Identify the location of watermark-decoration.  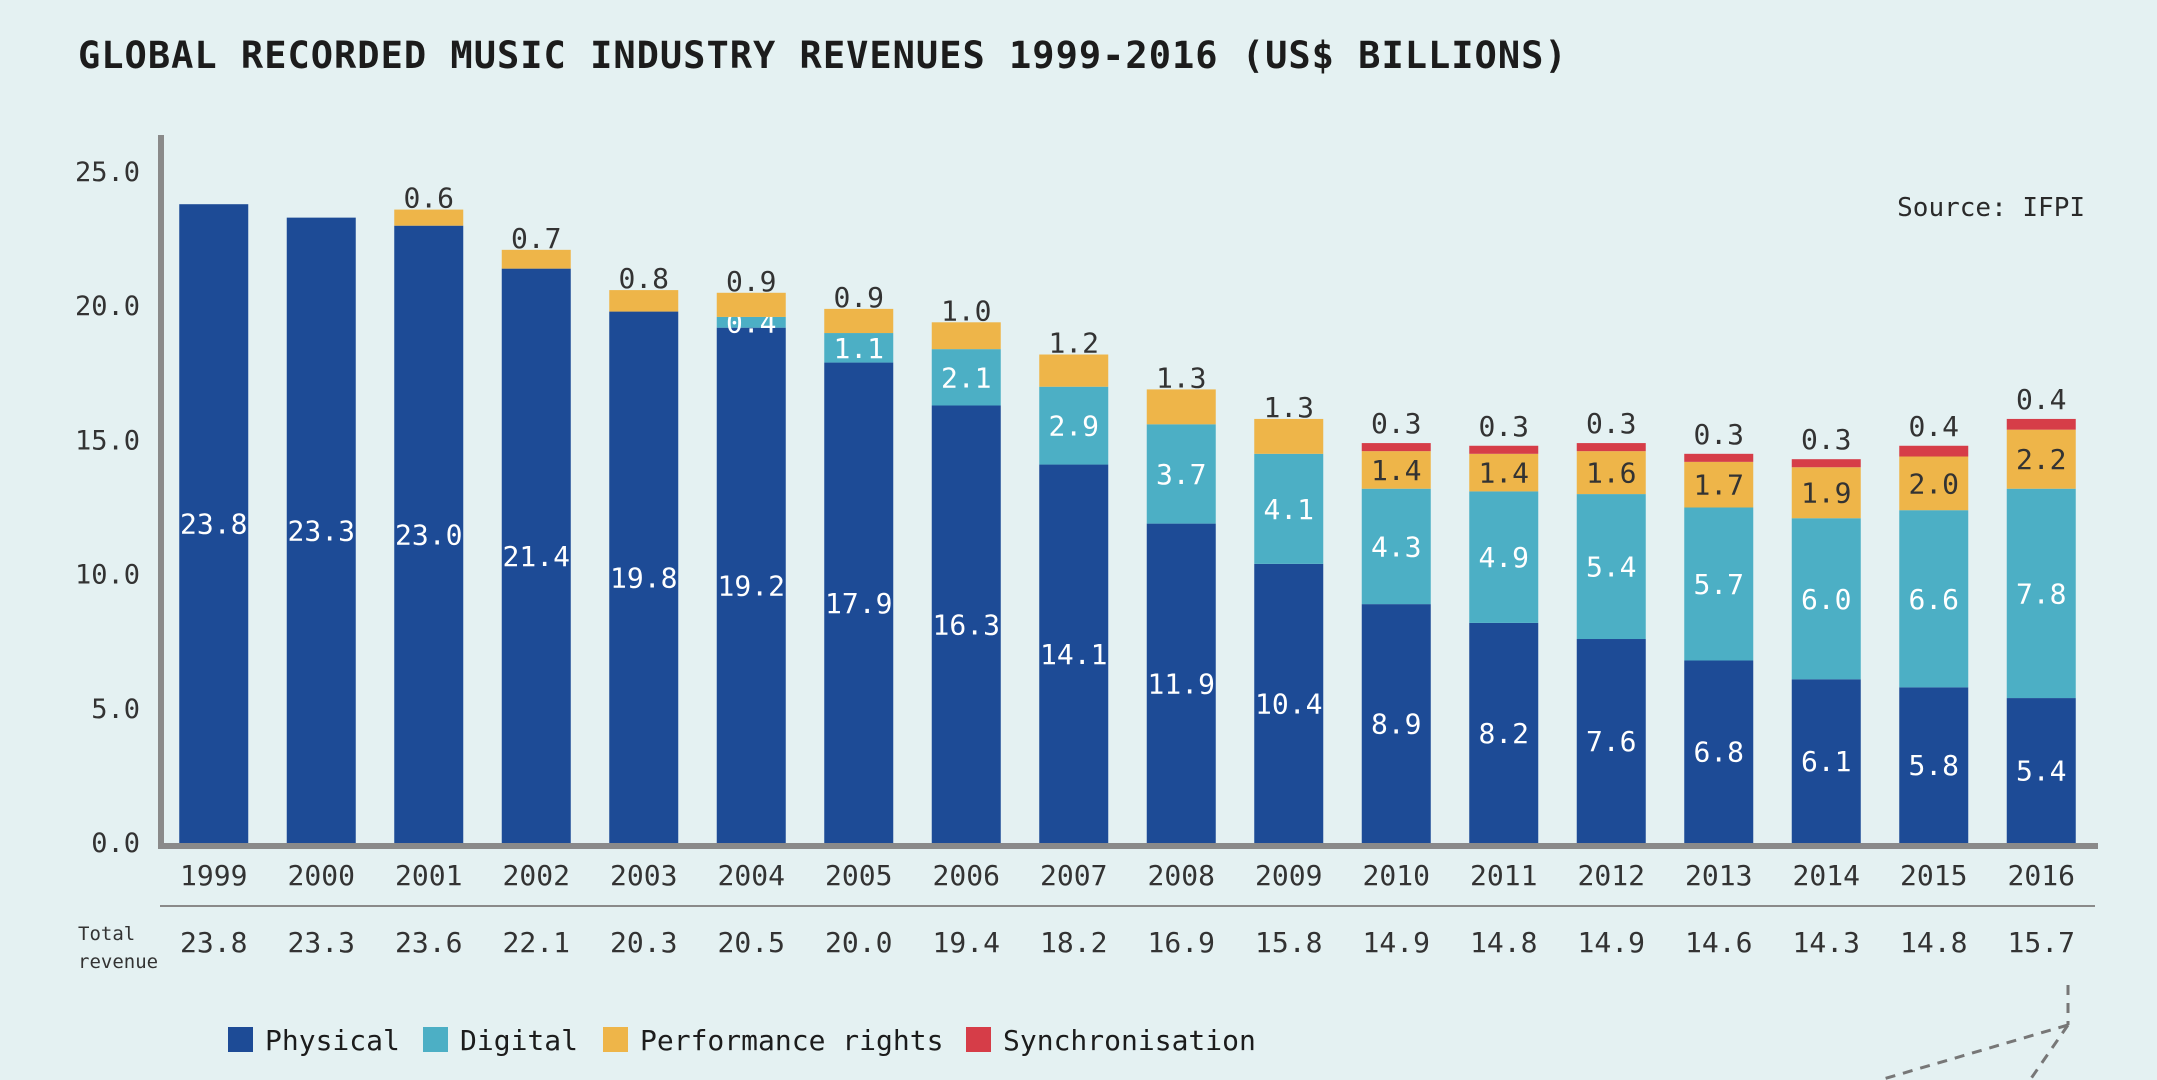
(1974, 1032).